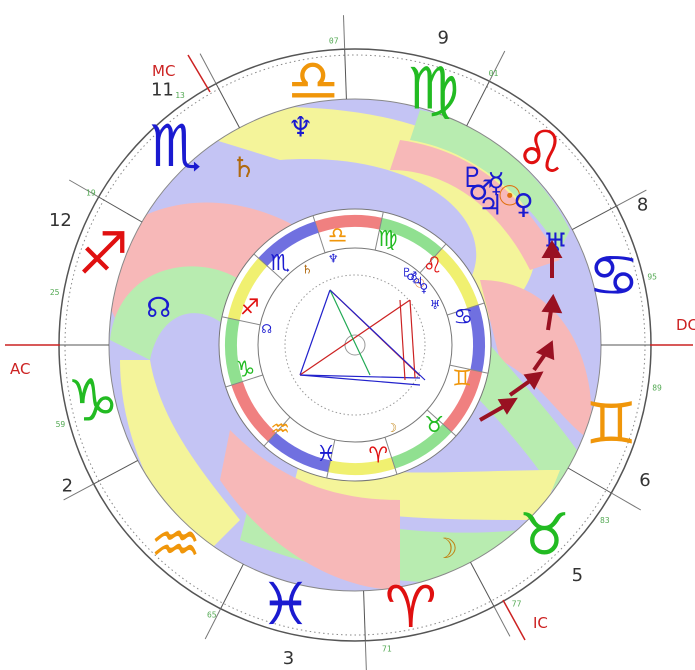 Image resolution: width=695 pixels, height=670 pixels. What do you see at coordinates (540, 623) in the screenshot?
I see `ic-label: IC` at bounding box center [540, 623].